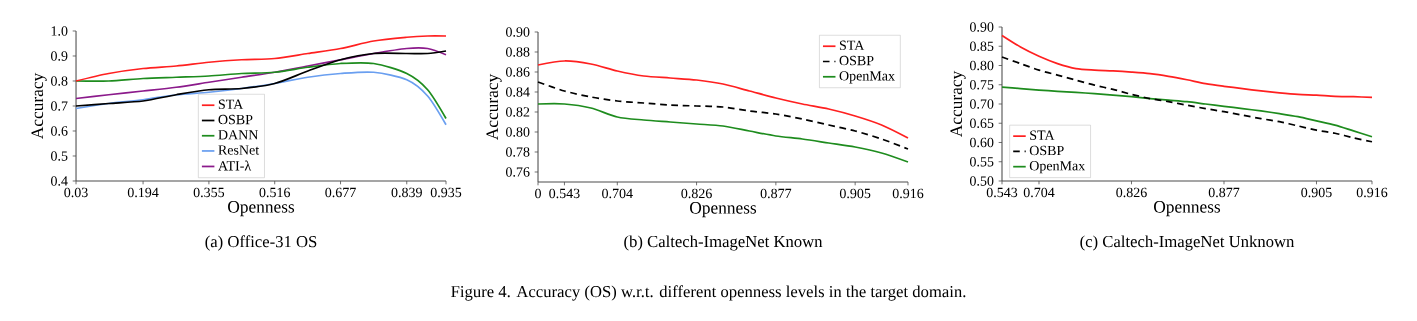 This screenshot has width=1417, height=321. Describe the element at coordinates (76, 192) in the screenshot. I see `x-tick-label: 0.03` at that location.